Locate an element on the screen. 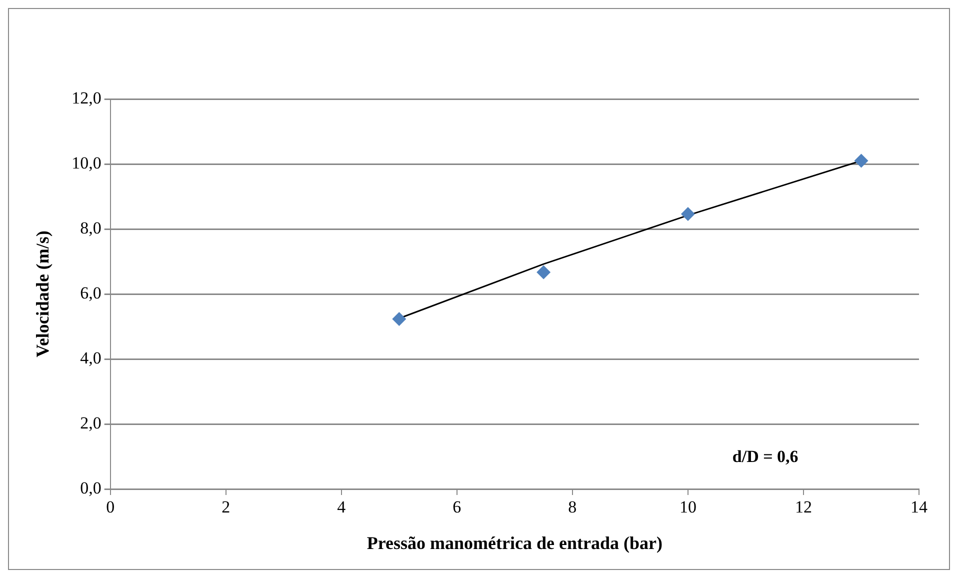 Image resolution: width=960 pixels, height=580 pixels. x-tick-label: 10 is located at coordinates (687, 507).